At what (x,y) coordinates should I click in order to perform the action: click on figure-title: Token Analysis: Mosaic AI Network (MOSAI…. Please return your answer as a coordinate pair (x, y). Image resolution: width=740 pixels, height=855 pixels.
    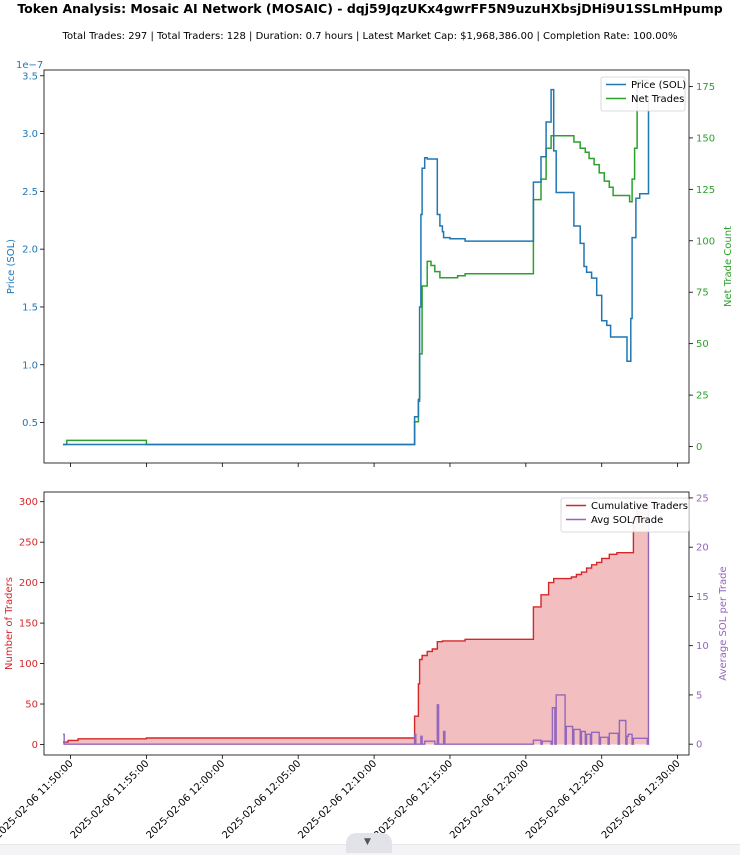
    Looking at the image, I should click on (370, 8).